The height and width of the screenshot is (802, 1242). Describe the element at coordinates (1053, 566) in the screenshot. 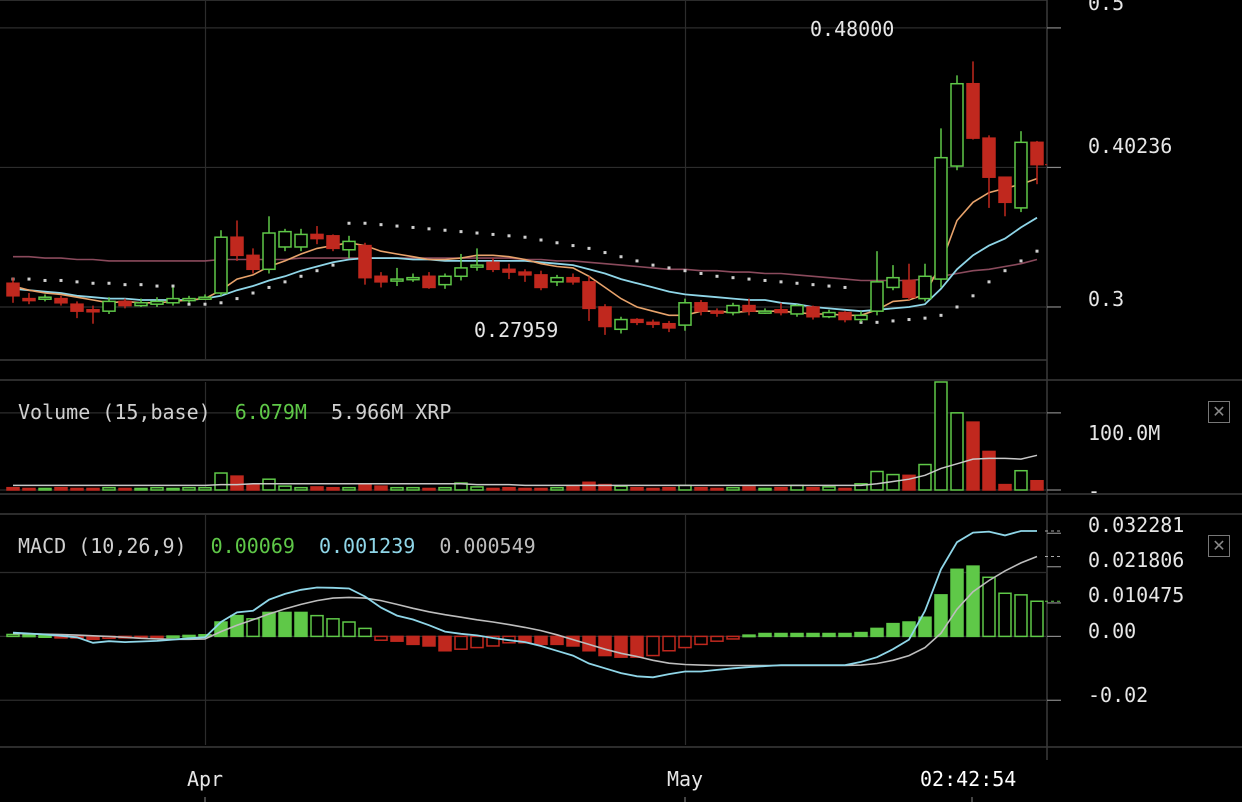

I see `macd-guide-lines` at that location.